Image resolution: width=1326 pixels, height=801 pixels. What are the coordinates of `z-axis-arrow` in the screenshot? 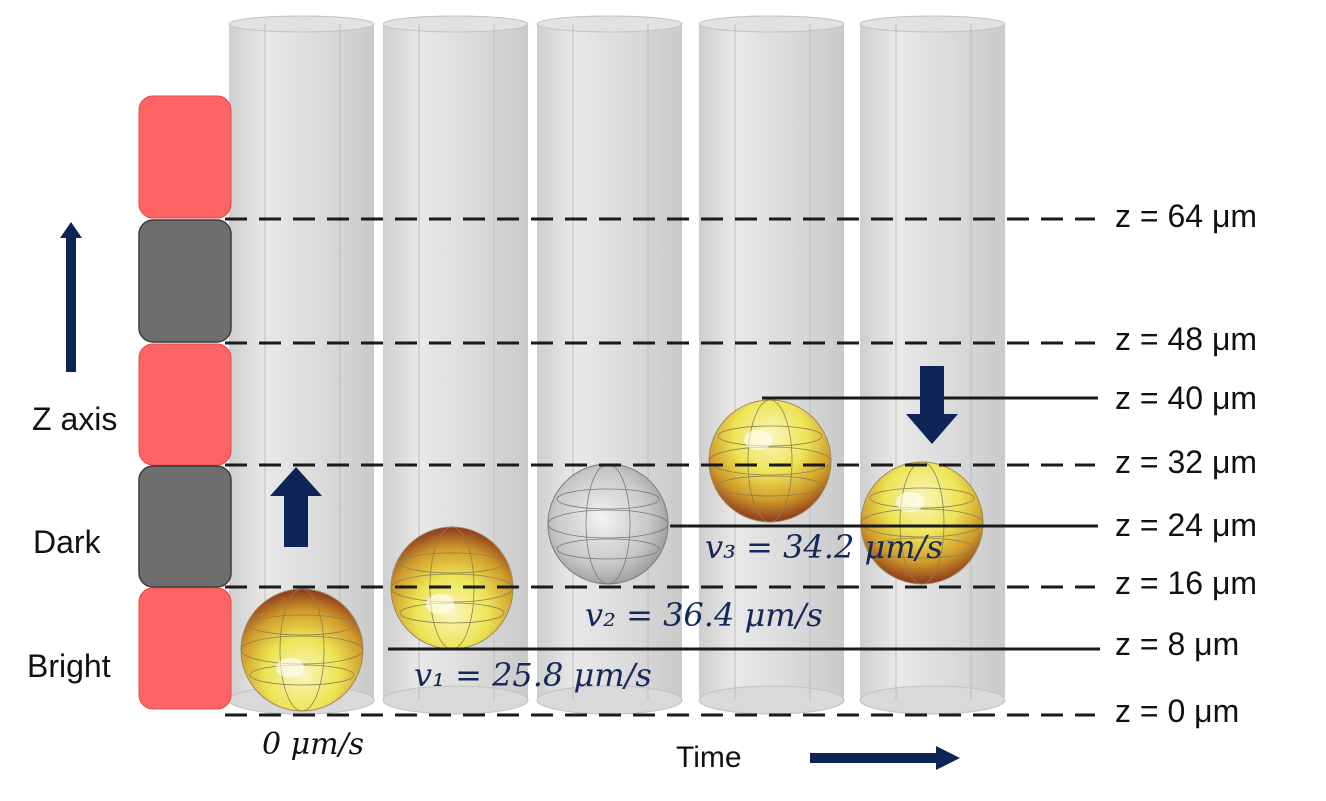 It's located at (71, 297).